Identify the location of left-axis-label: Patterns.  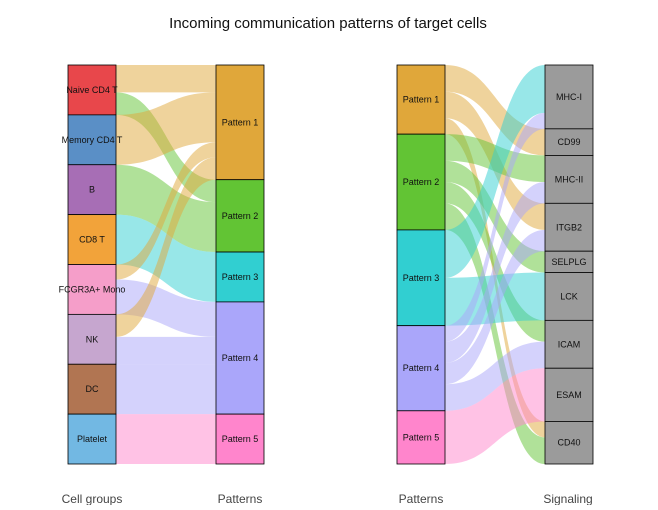
(421, 498).